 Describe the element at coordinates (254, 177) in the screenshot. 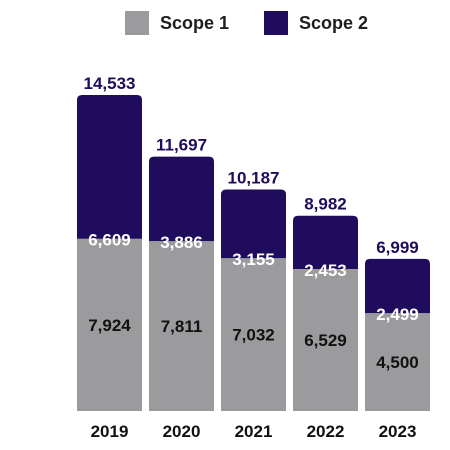

I see `total-value-label: 10,187` at that location.